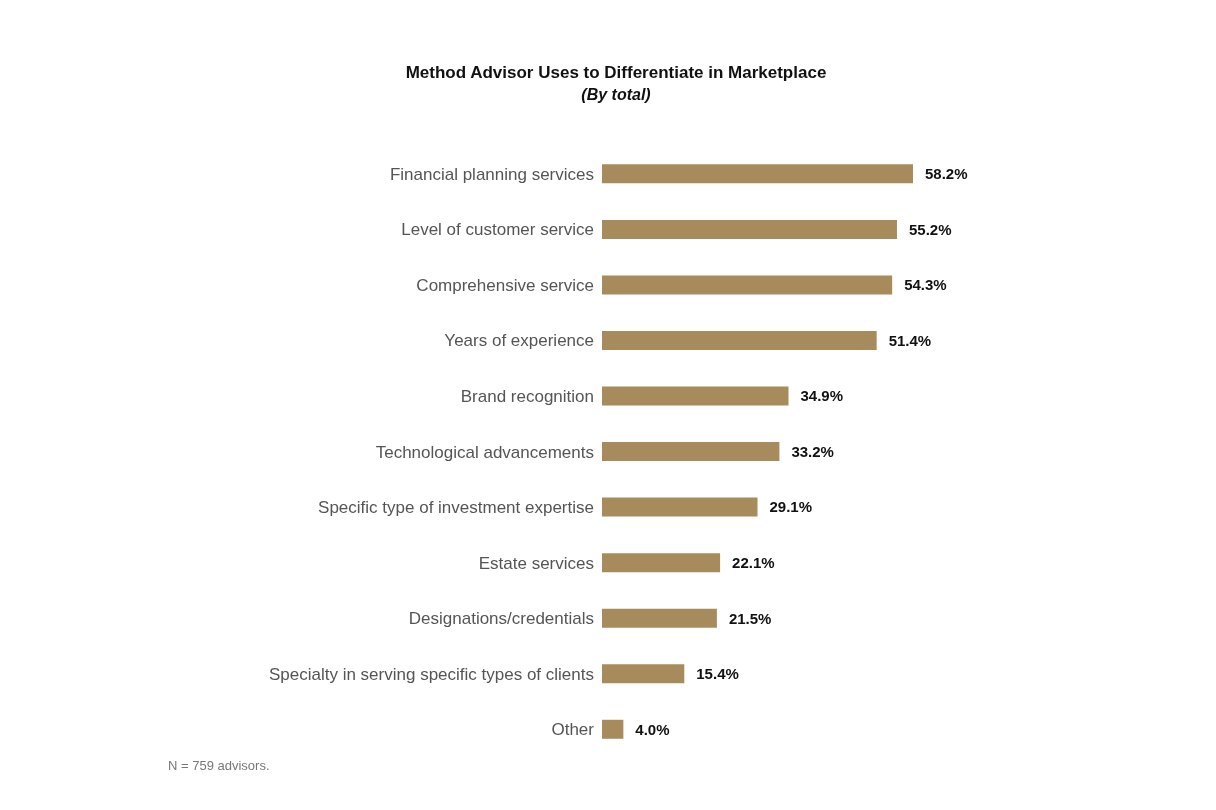 Image resolution: width=1216 pixels, height=810 pixels. What do you see at coordinates (456, 508) in the screenshot?
I see `y-tick-label: Specific type of investment expertise` at bounding box center [456, 508].